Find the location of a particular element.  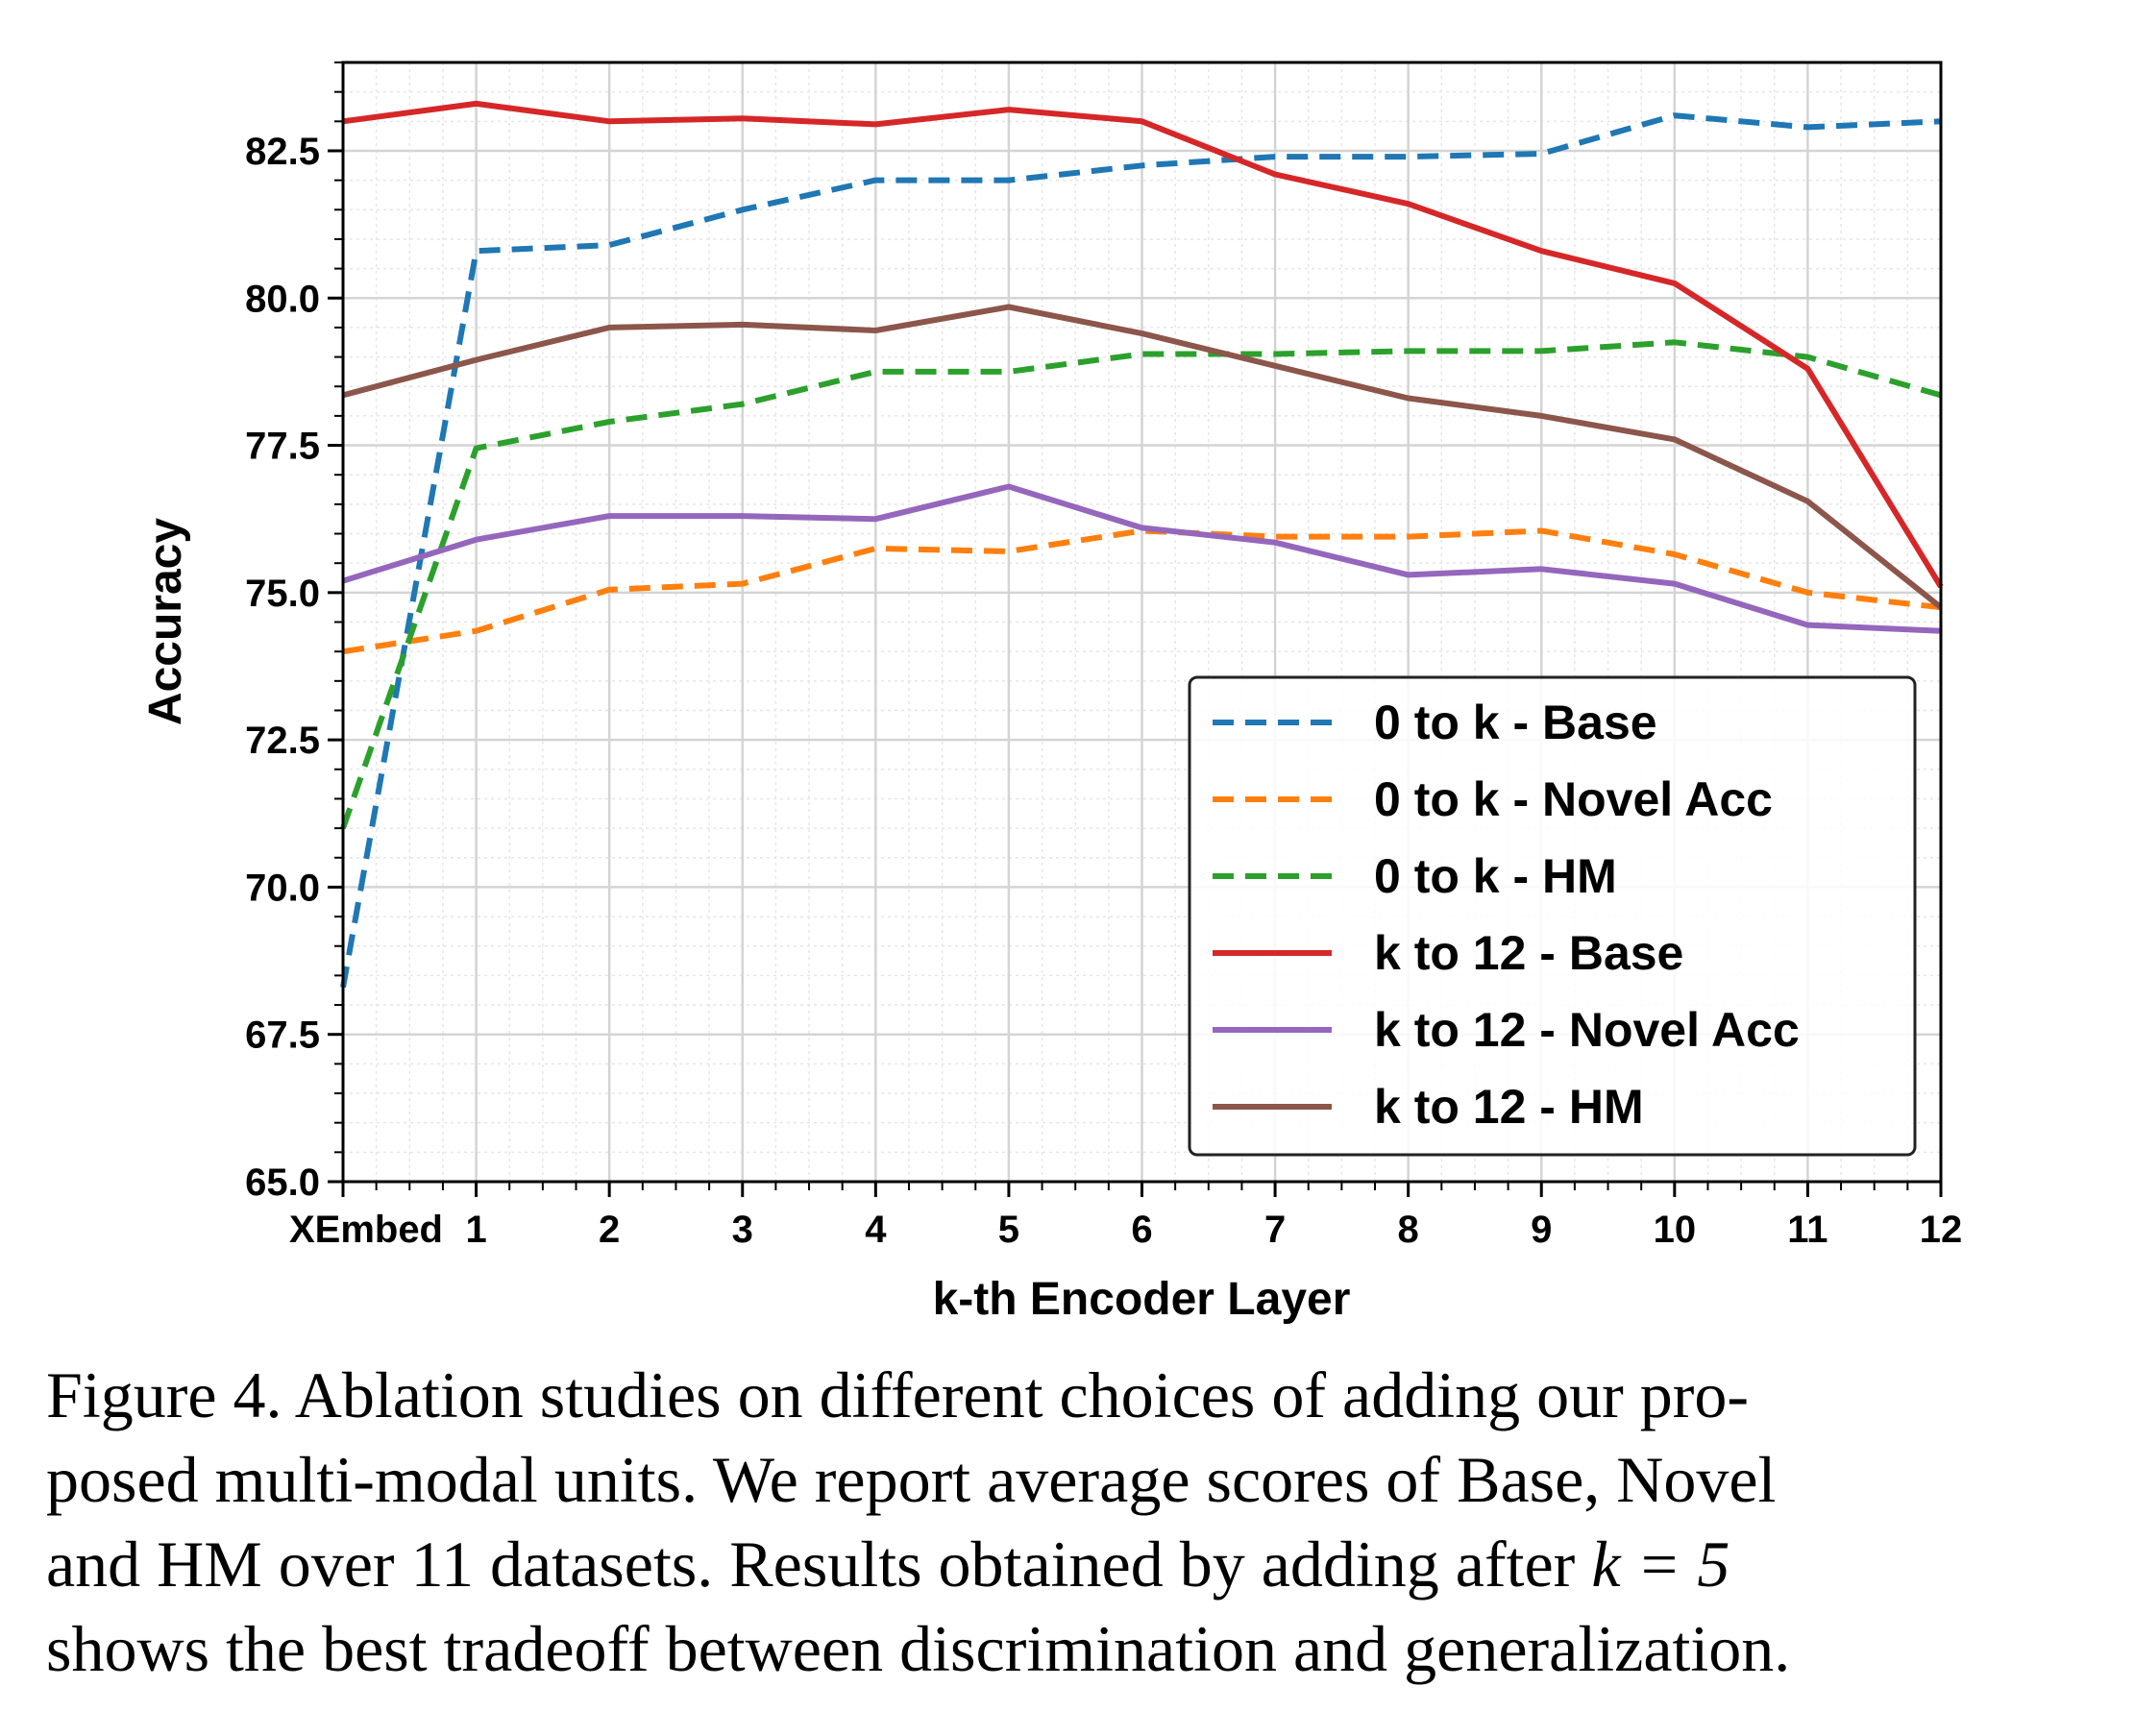

y-tick-label: 75.0 is located at coordinates (282, 594).